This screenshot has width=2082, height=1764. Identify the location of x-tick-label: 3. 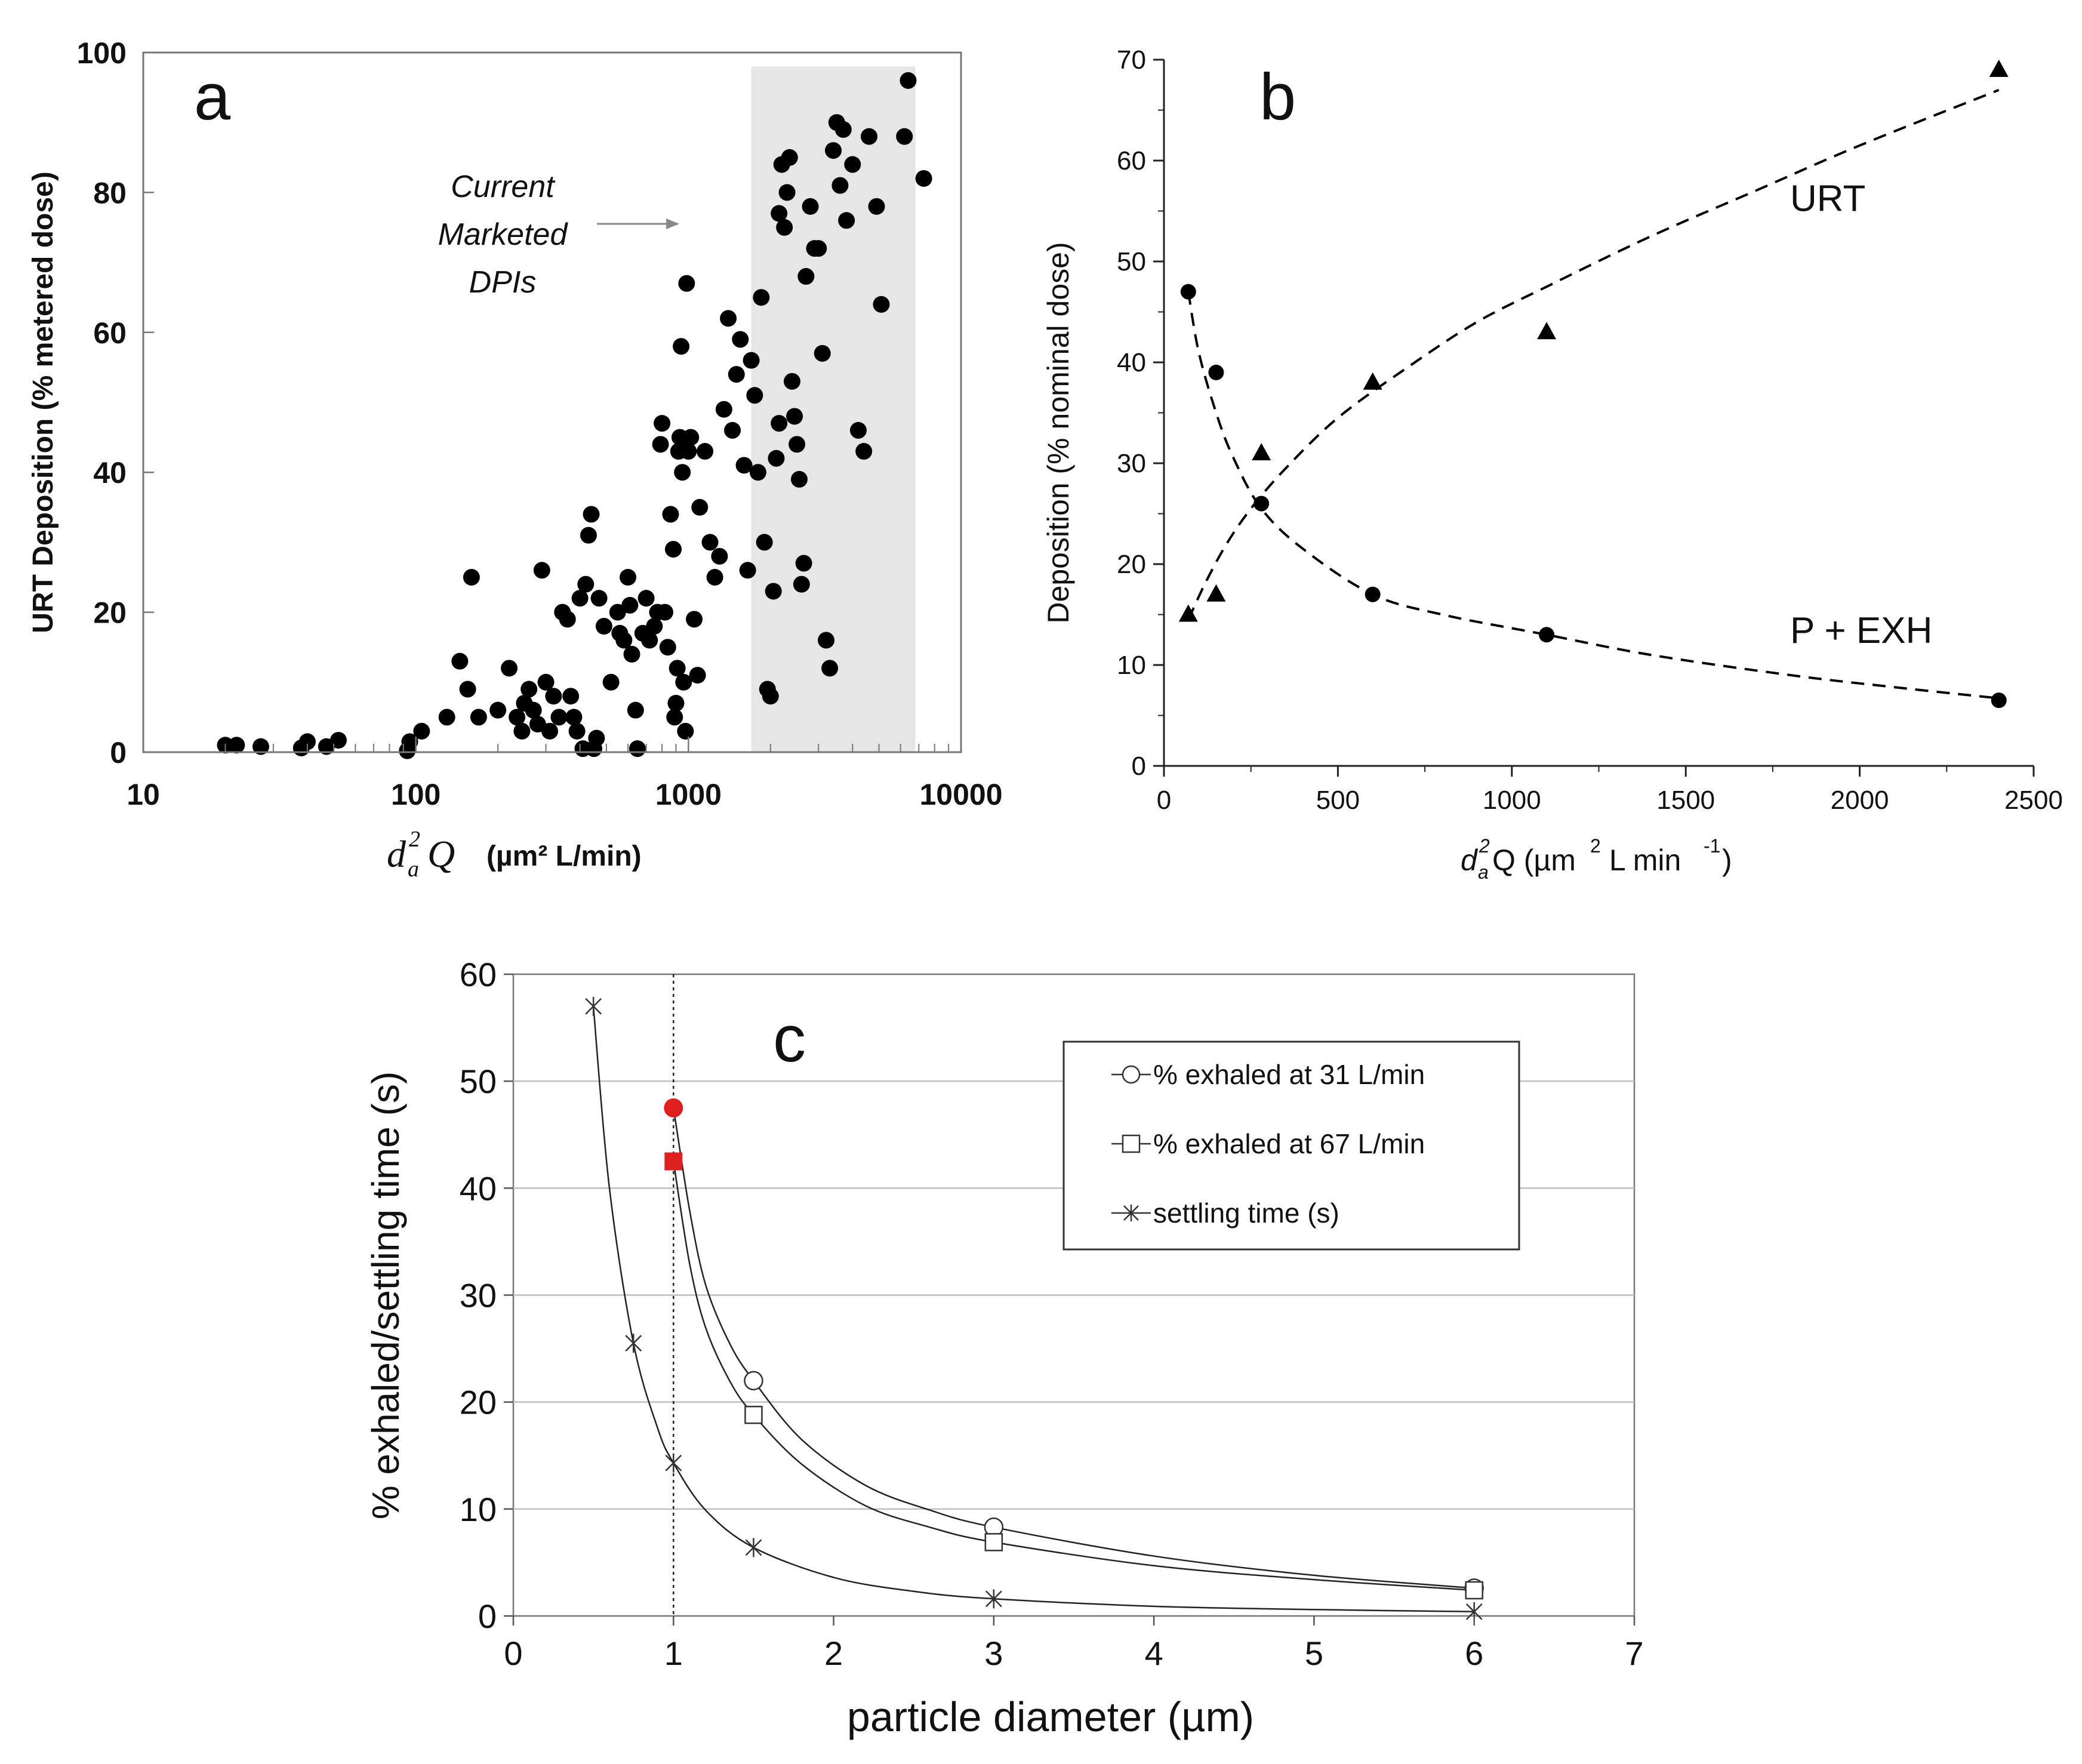
(993, 1653).